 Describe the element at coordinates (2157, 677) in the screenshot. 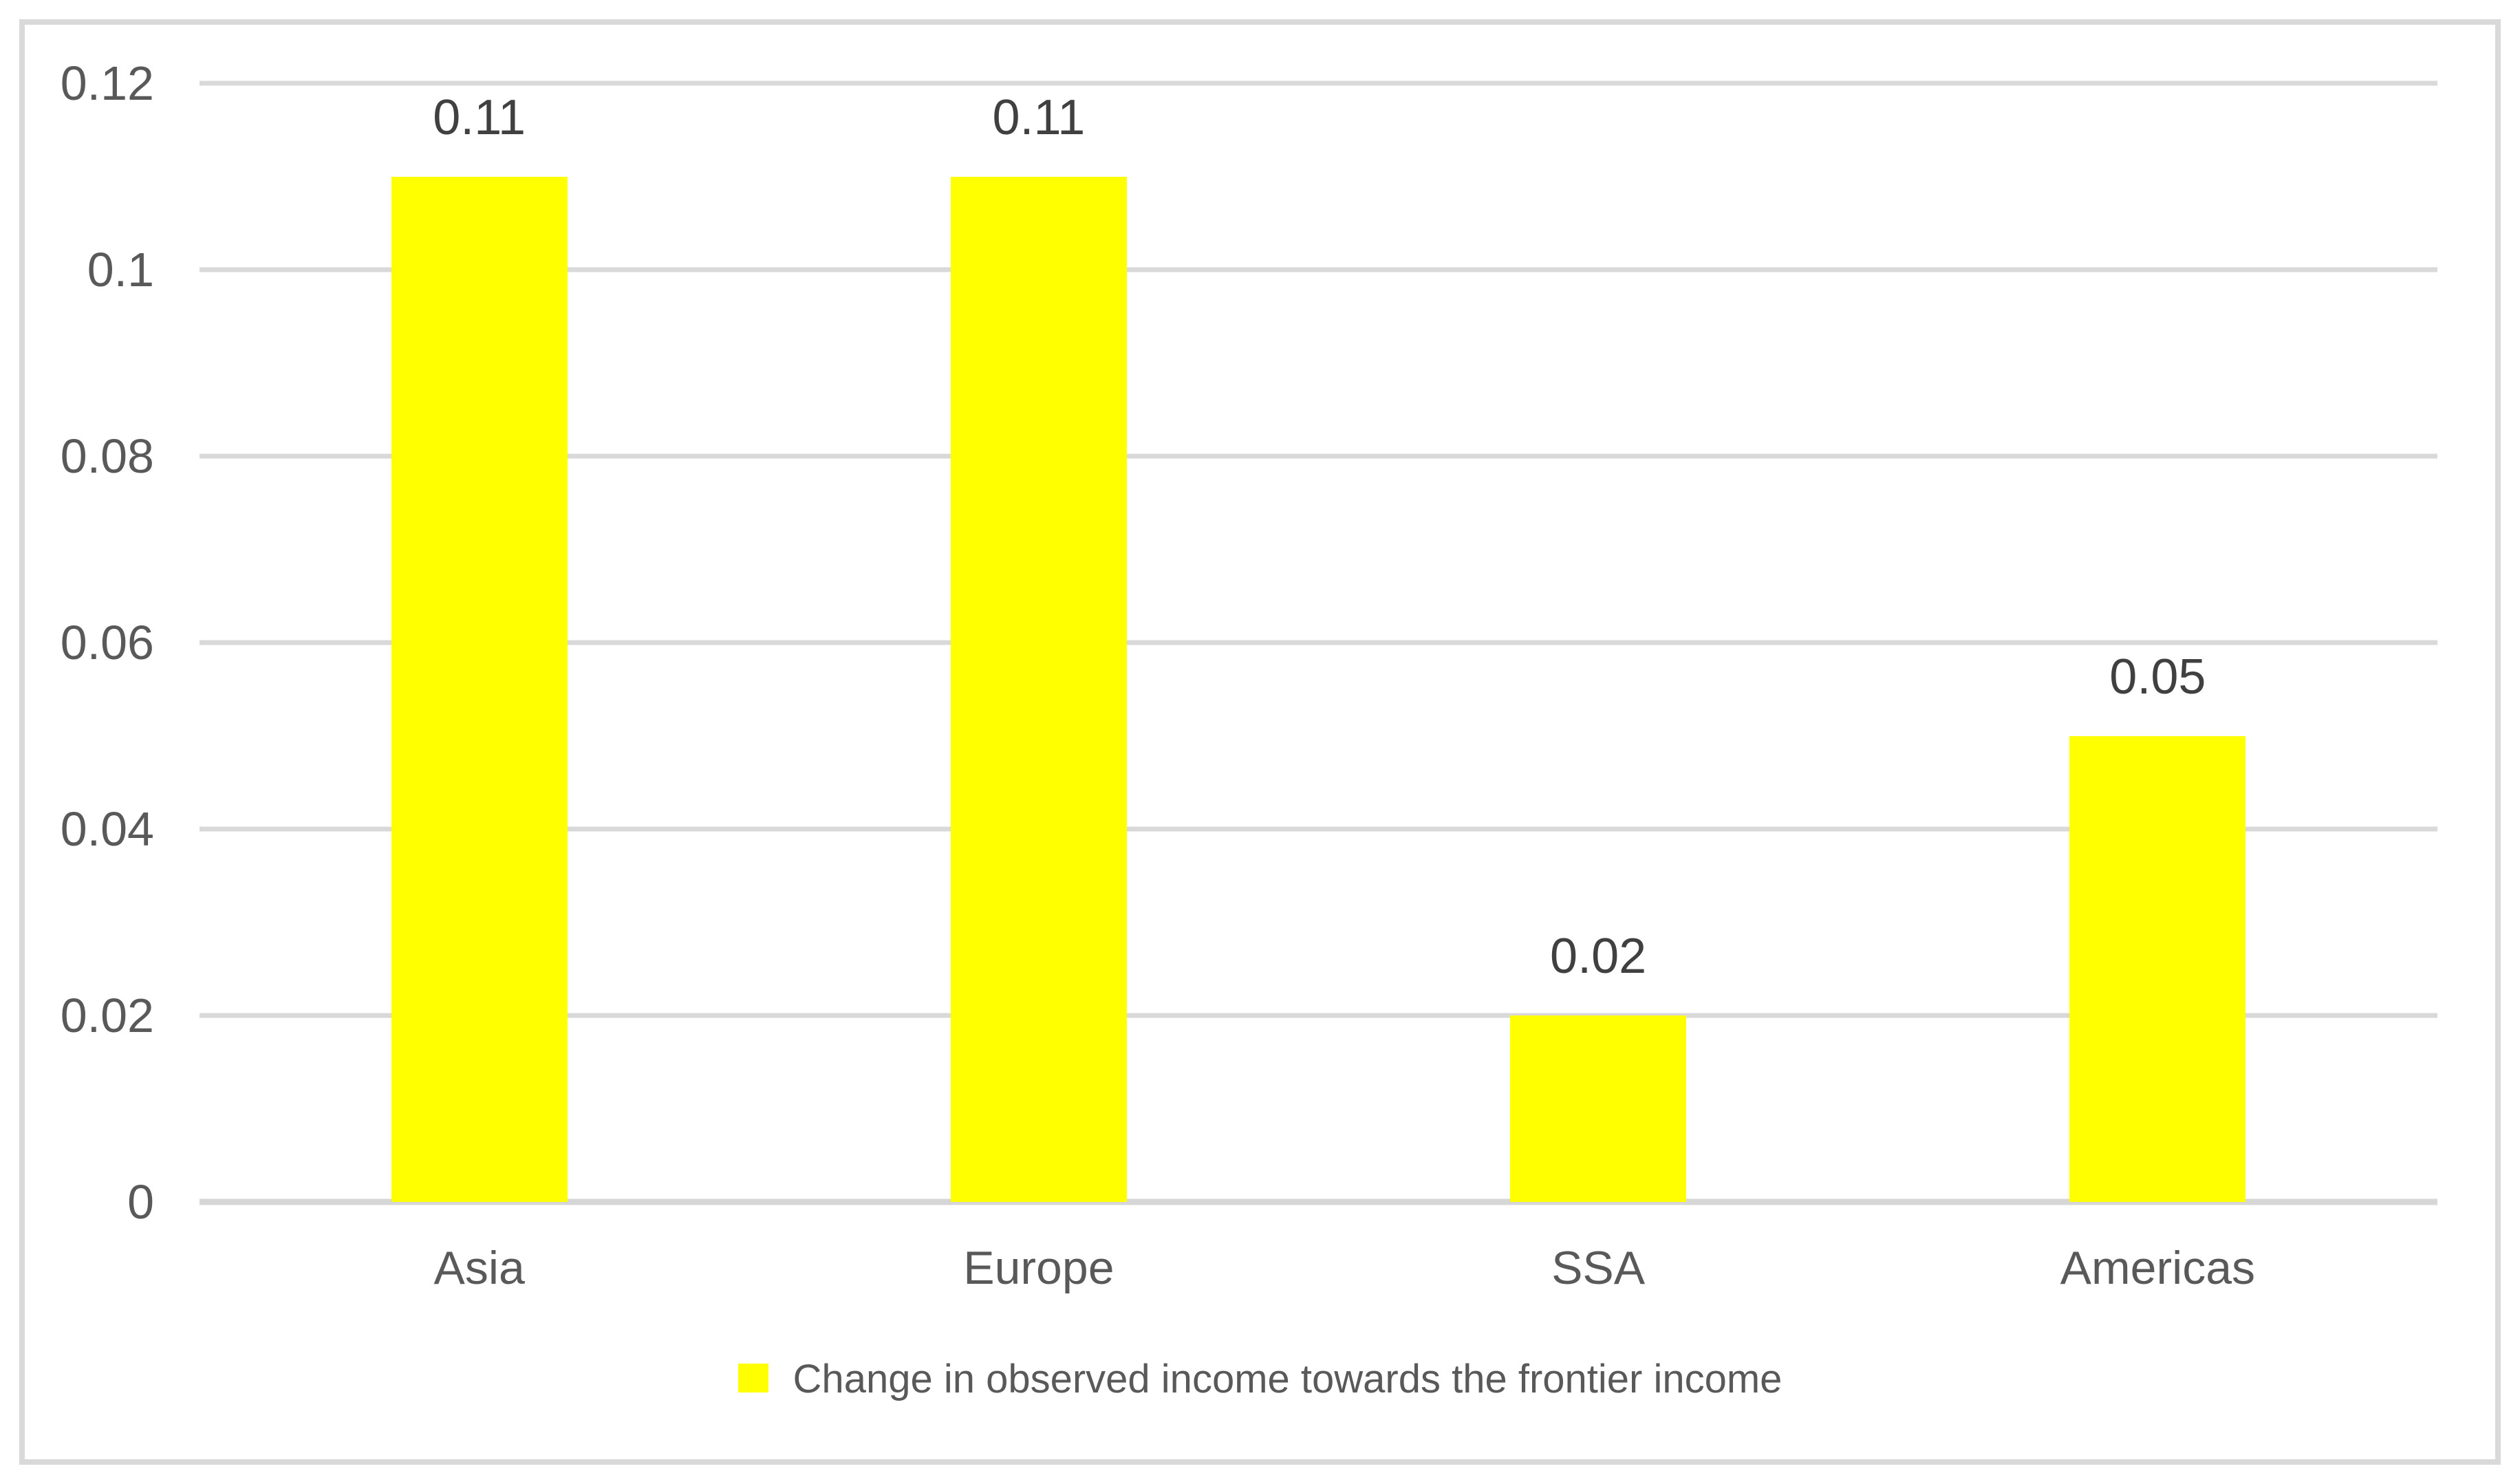

I see `data-label: 0.05` at that location.